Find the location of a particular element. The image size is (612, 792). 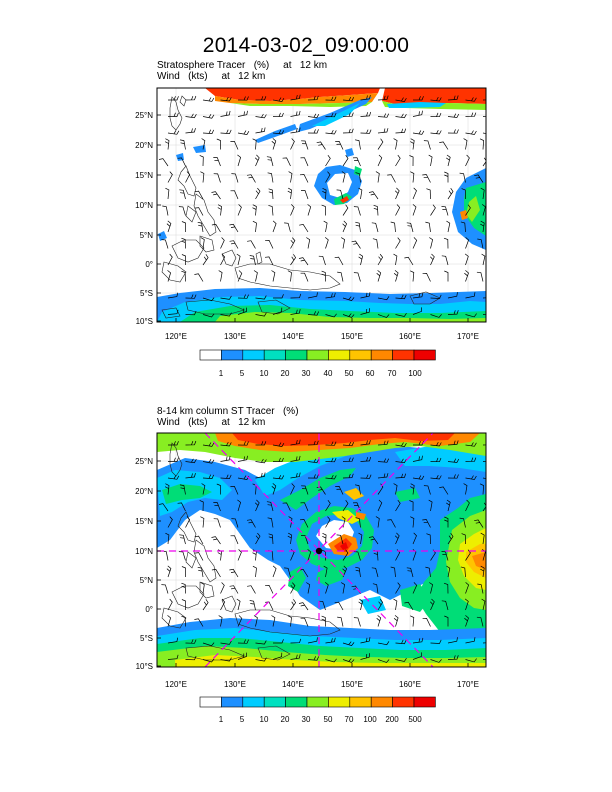

panel1-lon-label: 120°E is located at coordinates (176, 336).